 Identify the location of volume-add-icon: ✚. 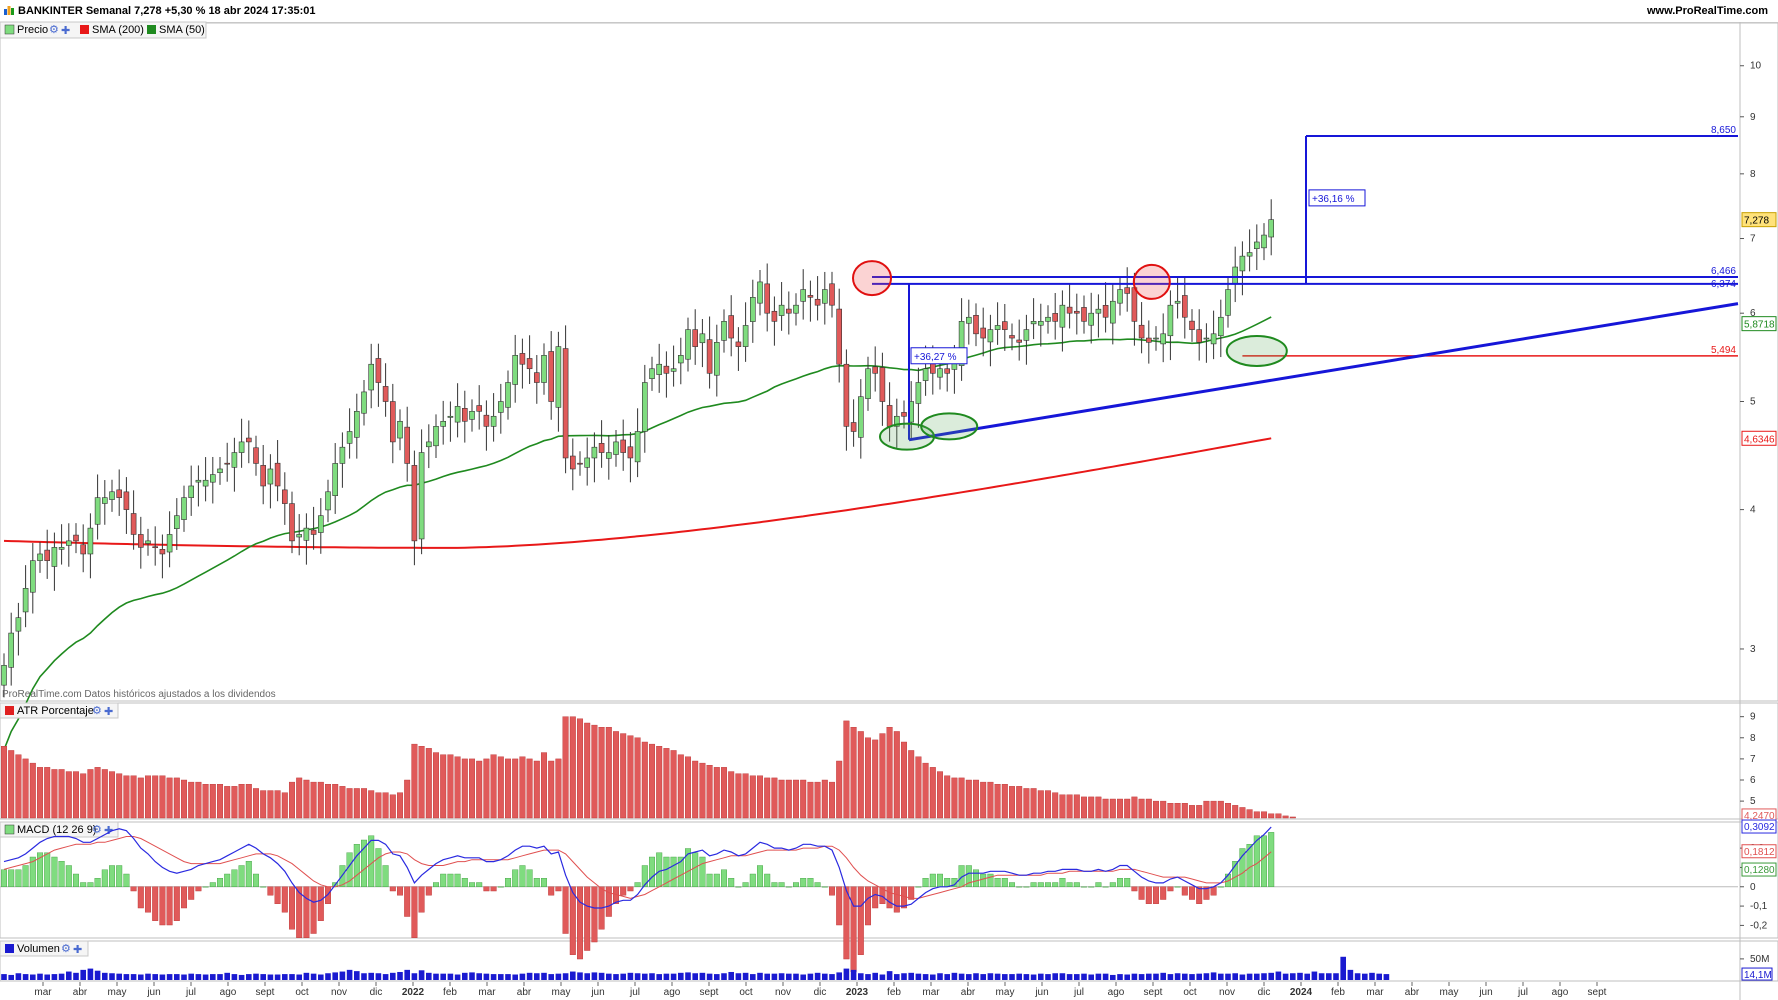
(77, 950).